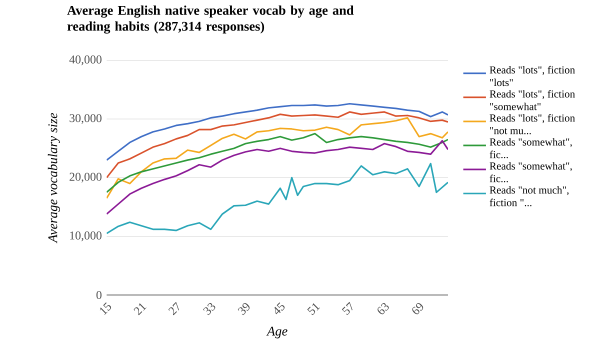  I want to click on x-tick-label: 51, so click(313, 309).